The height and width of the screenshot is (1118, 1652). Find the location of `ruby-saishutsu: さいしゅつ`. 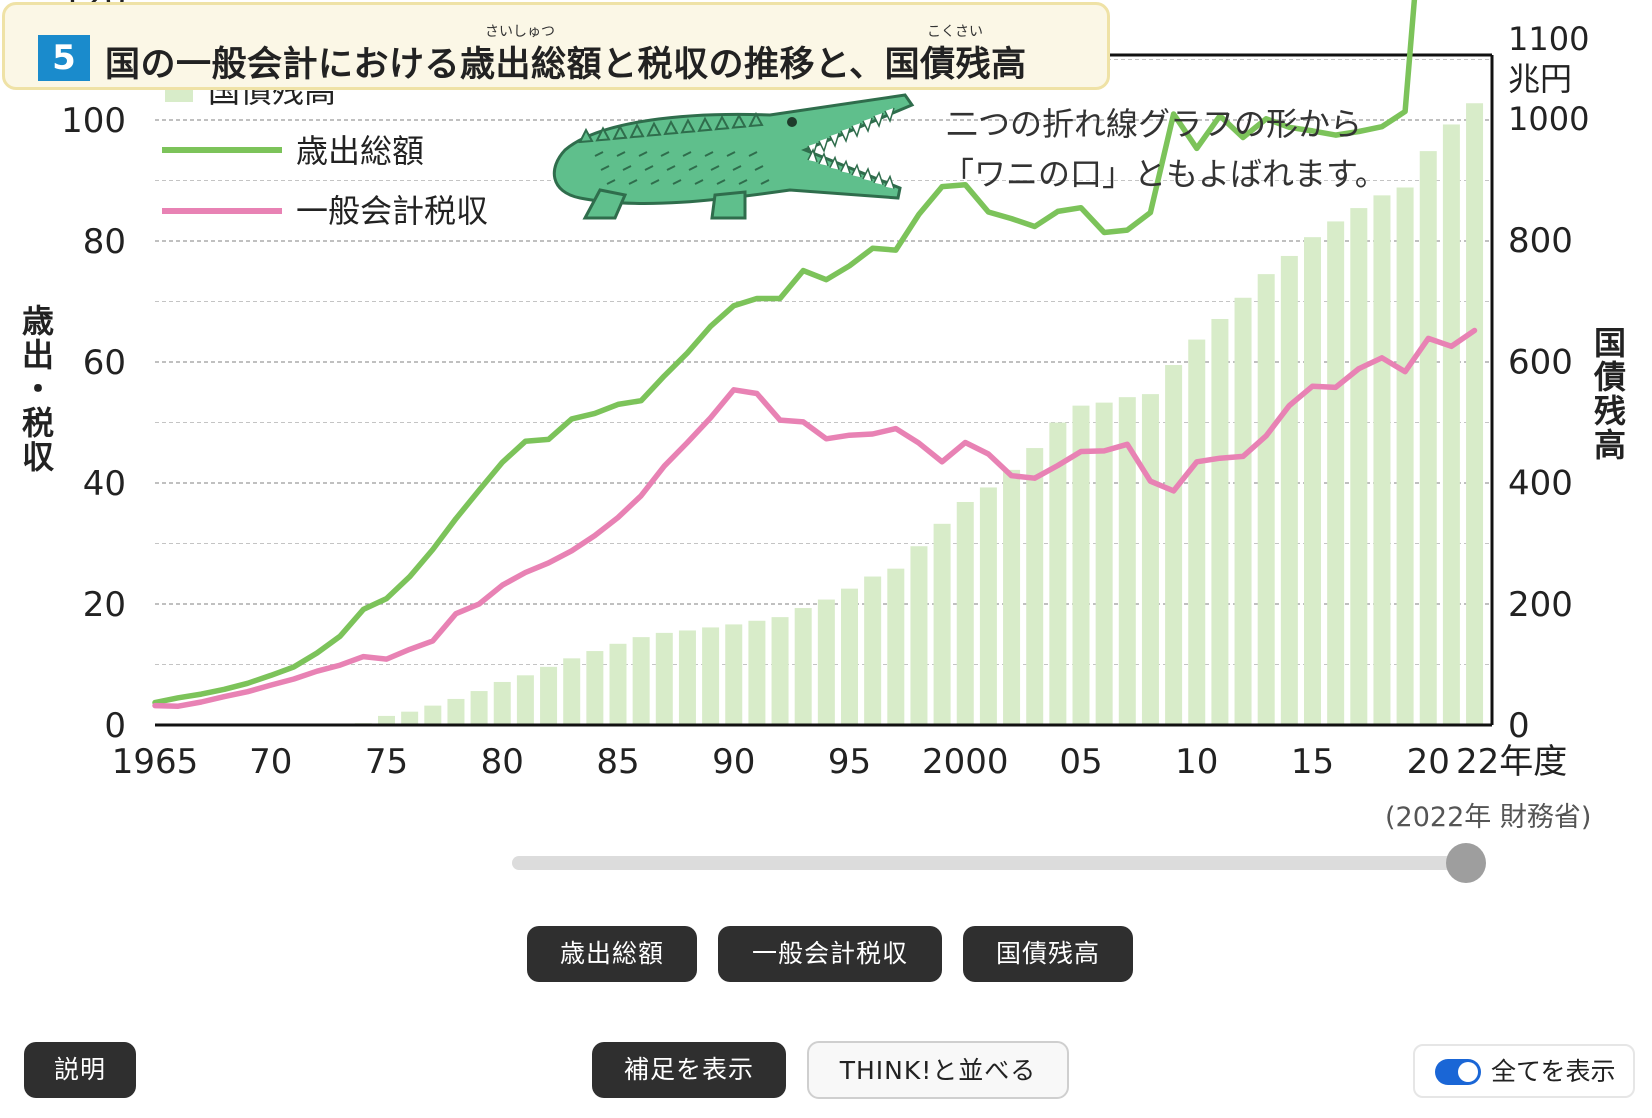

ruby-saishutsu: さいしゅつ is located at coordinates (520, 32).